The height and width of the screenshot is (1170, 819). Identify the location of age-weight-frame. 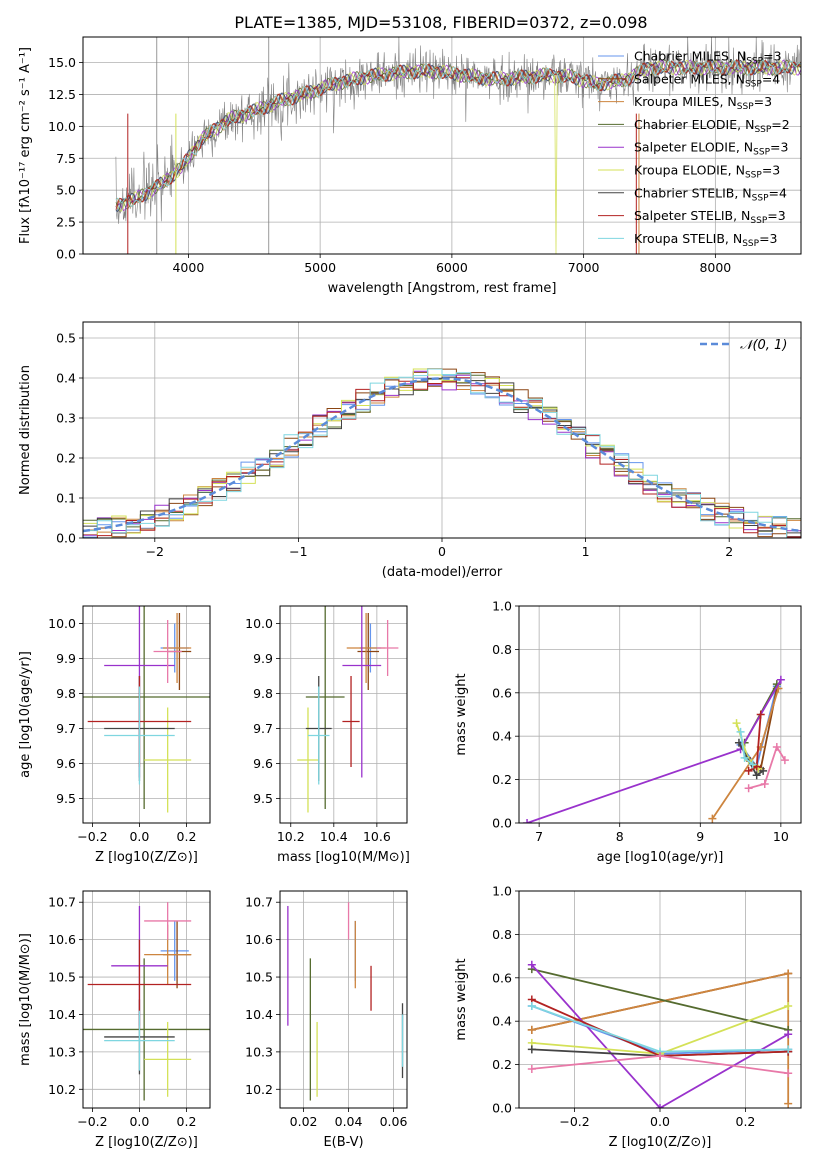
(660, 714).